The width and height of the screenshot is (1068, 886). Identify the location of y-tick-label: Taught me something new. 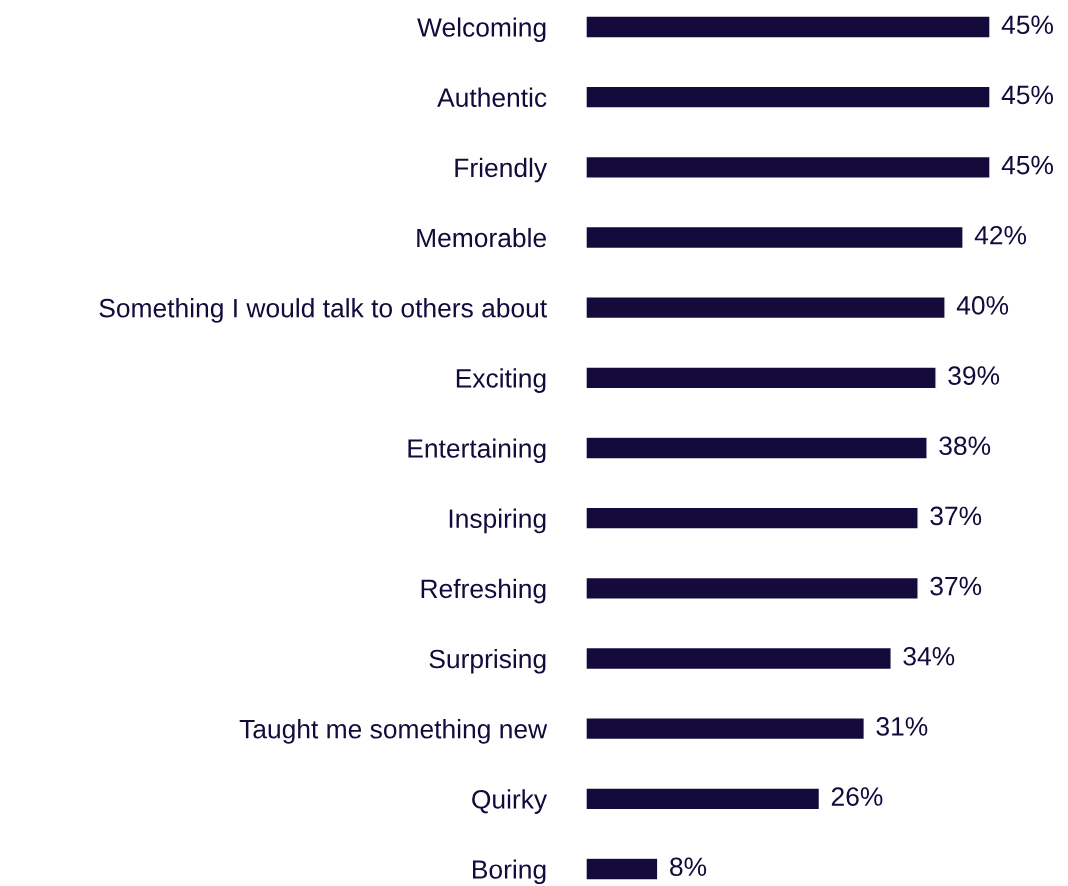
(393, 731).